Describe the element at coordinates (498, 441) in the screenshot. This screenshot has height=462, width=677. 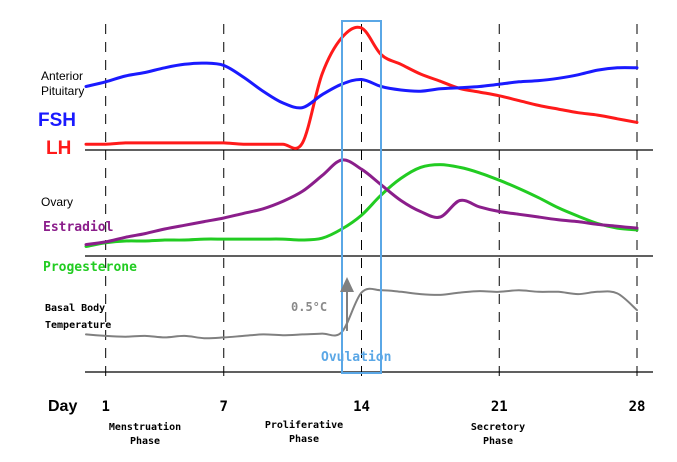
I see `secretory-phase-label-2: Phase` at that location.